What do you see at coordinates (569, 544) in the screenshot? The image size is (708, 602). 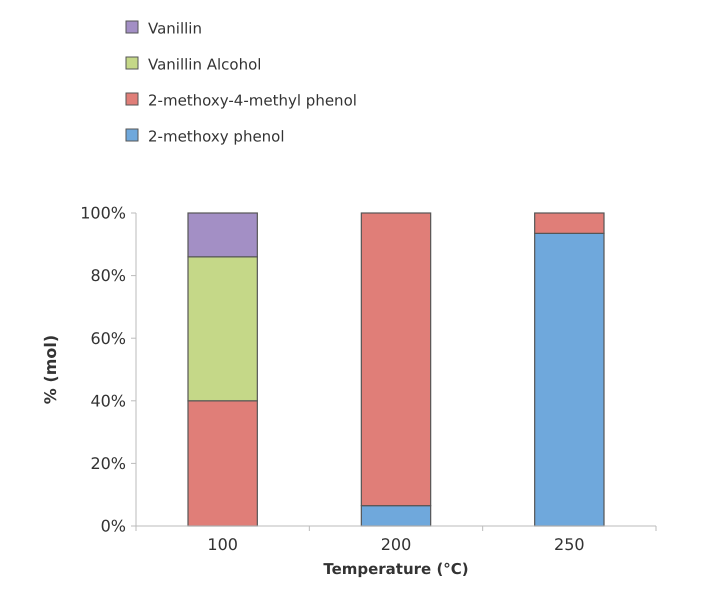 I see `x-tick-label: 250` at bounding box center [569, 544].